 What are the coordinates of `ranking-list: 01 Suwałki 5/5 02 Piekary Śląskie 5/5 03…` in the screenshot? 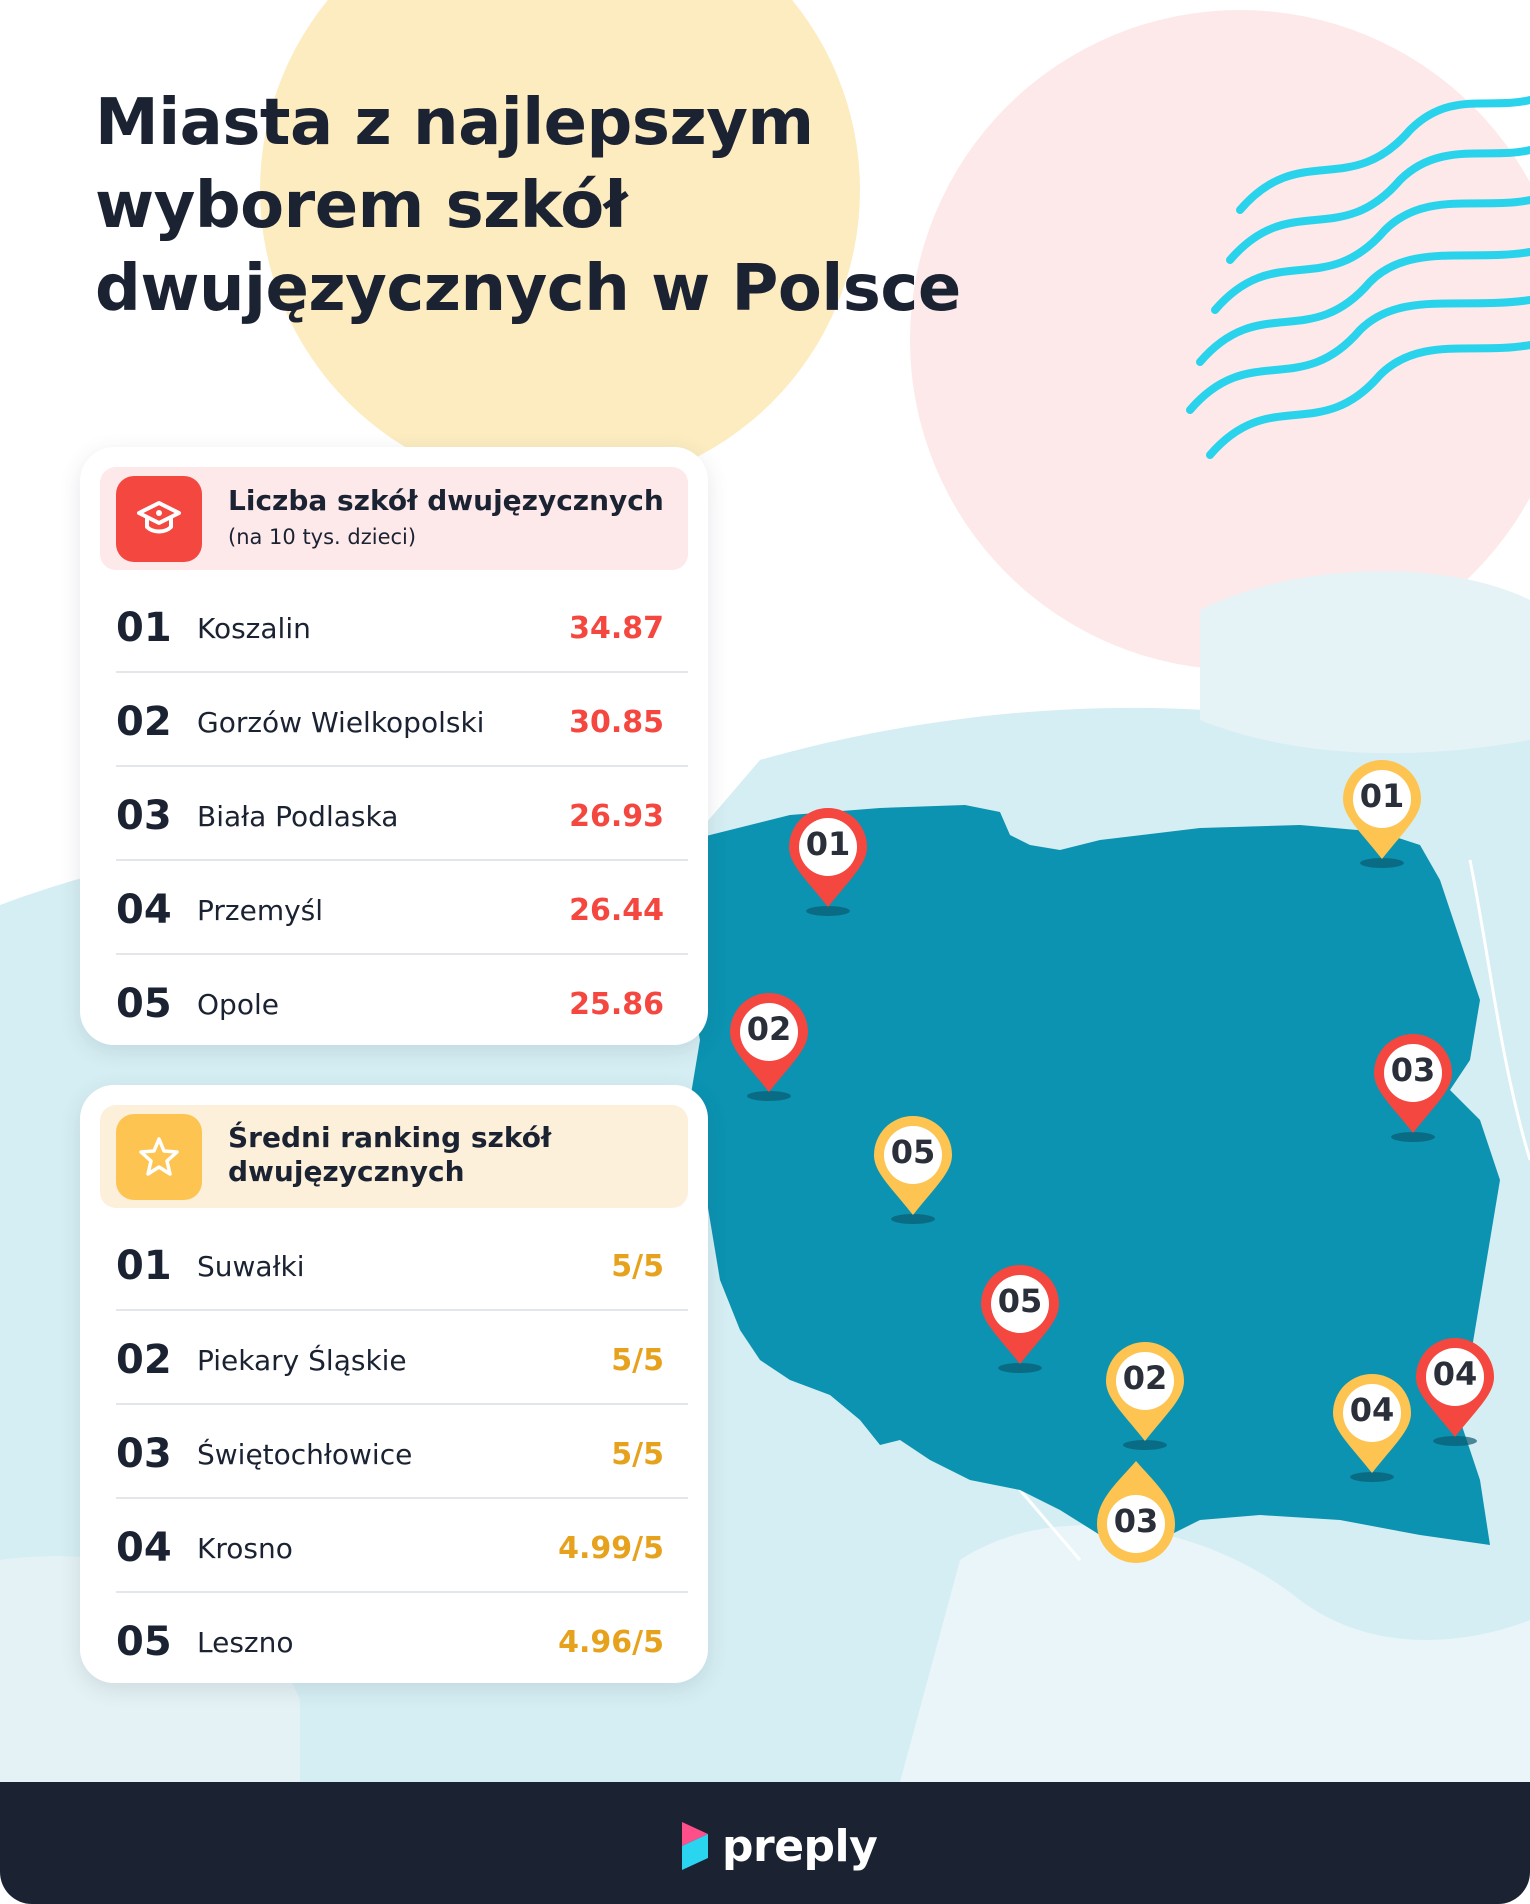 It's located at (402, 1451).